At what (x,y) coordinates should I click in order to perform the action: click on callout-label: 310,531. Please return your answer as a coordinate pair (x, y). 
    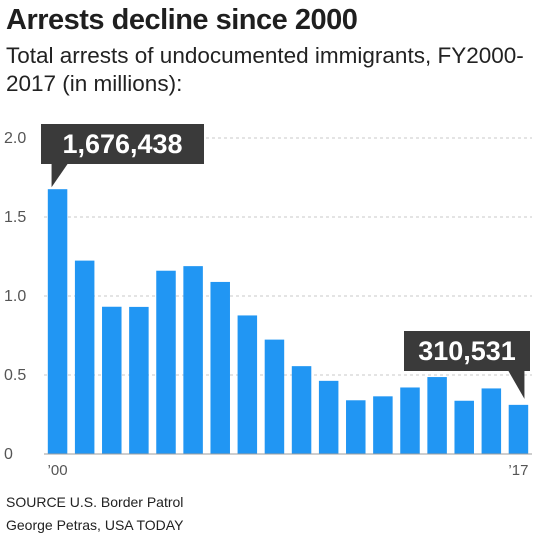
    Looking at the image, I should click on (467, 351).